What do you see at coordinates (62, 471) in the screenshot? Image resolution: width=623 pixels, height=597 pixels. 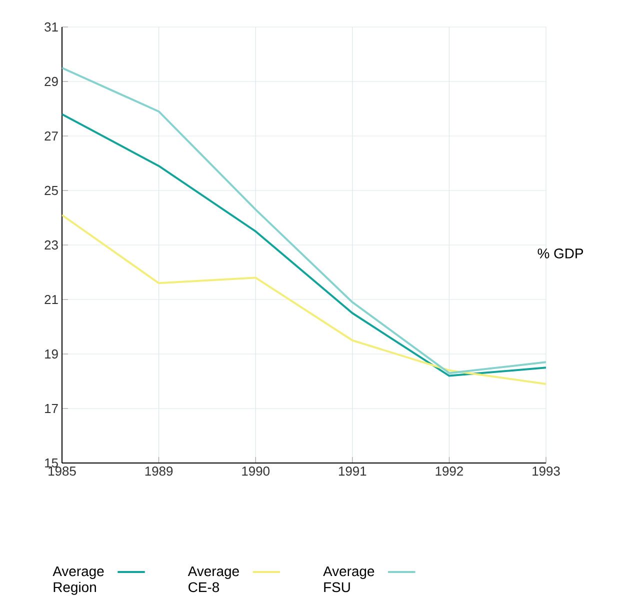 I see `x-tick-label: 1985` at bounding box center [62, 471].